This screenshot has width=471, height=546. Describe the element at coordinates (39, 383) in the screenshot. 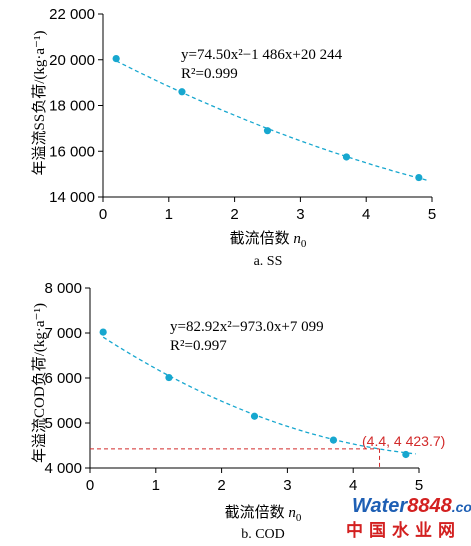

I see `y-axis-title: 年溢流COD负荷/(kg·a⁻¹)` at that location.